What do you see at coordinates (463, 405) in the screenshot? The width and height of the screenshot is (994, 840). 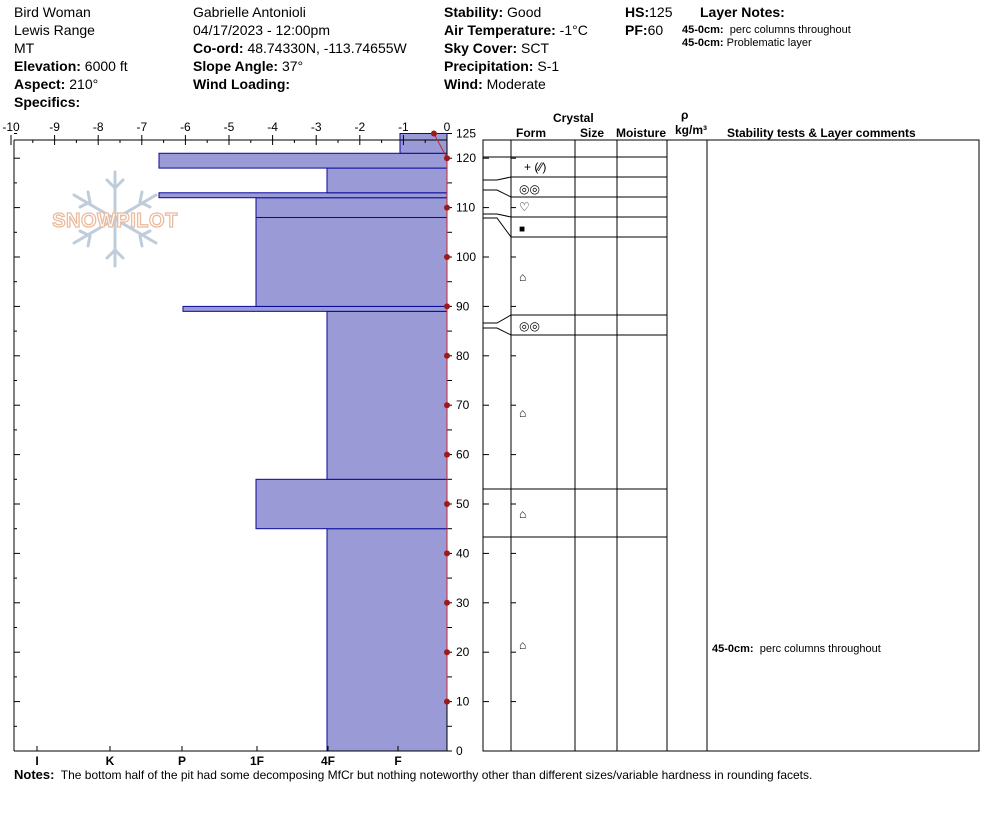 I see `depth-tick-label: 70` at bounding box center [463, 405].